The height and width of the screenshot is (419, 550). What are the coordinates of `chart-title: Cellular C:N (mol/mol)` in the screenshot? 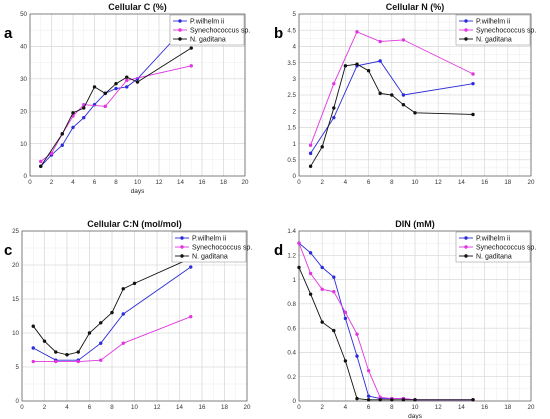 It's located at (134, 224).